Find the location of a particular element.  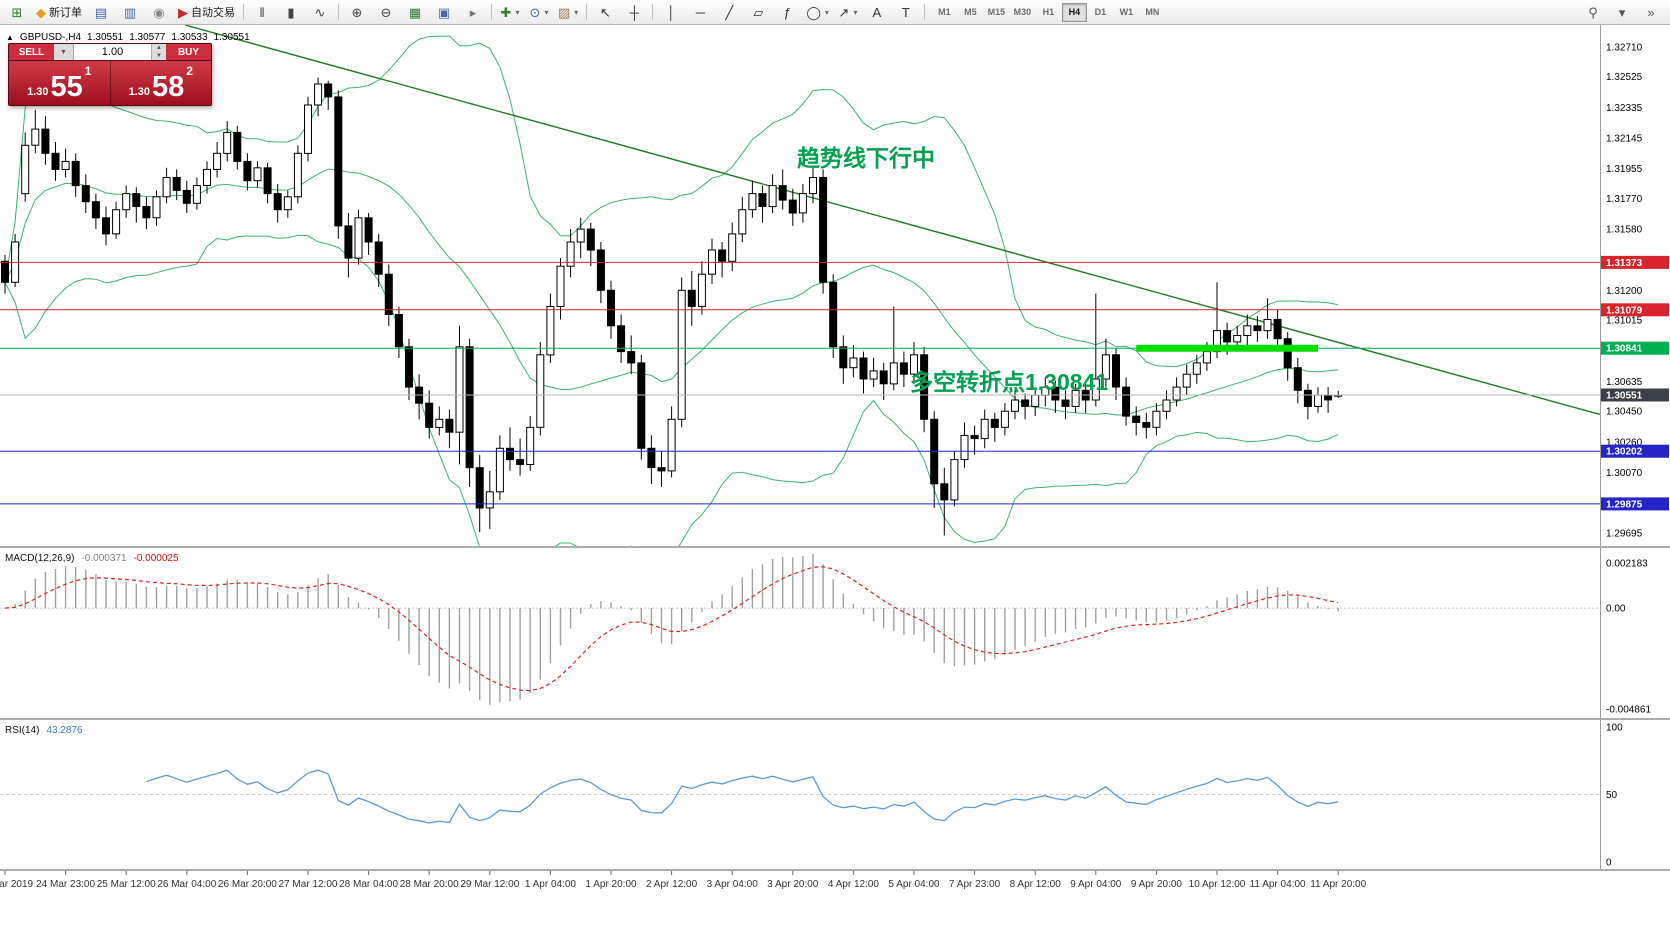

lot-size-input is located at coordinates (112, 52).